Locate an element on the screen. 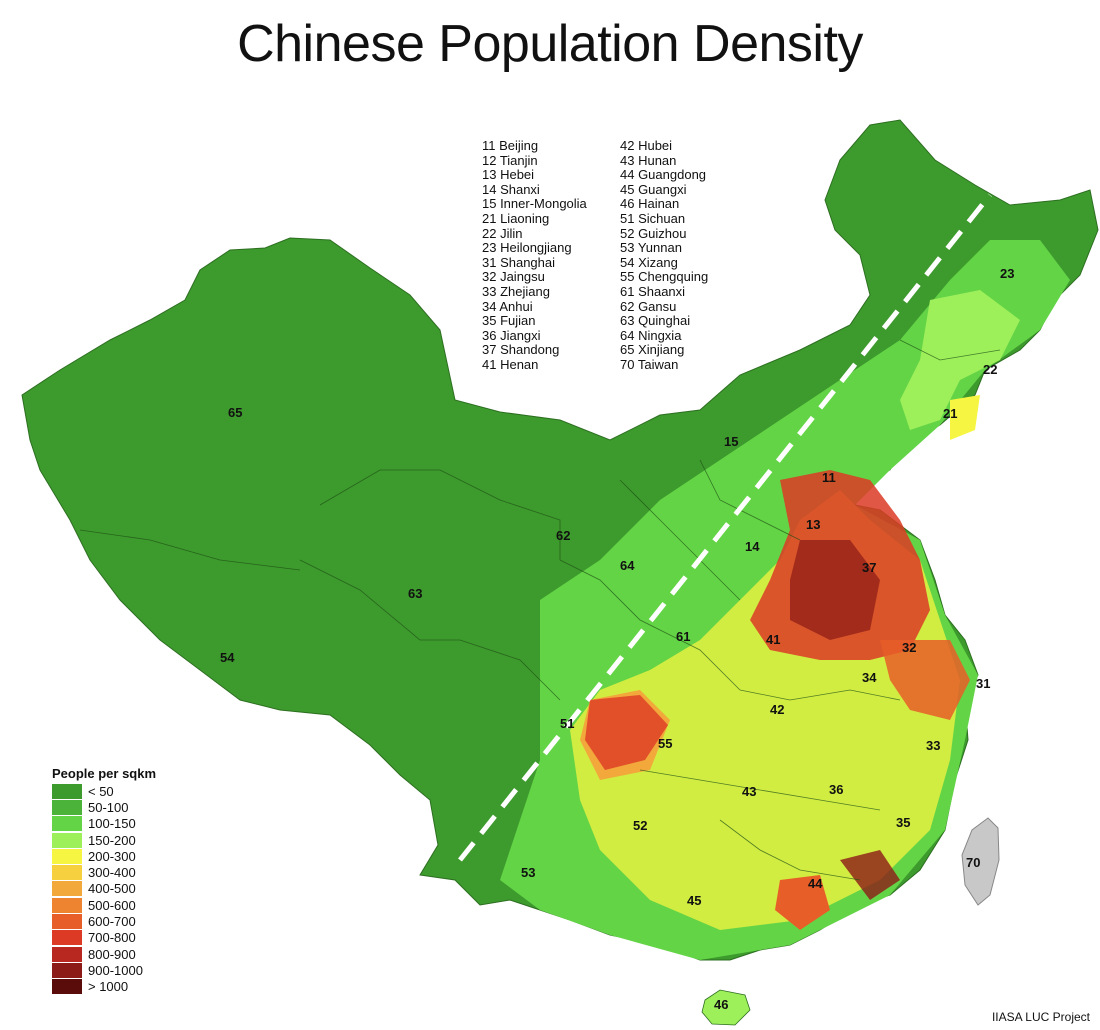 The height and width of the screenshot is (1030, 1100). legend-item: 200-300 is located at coordinates (104, 856).